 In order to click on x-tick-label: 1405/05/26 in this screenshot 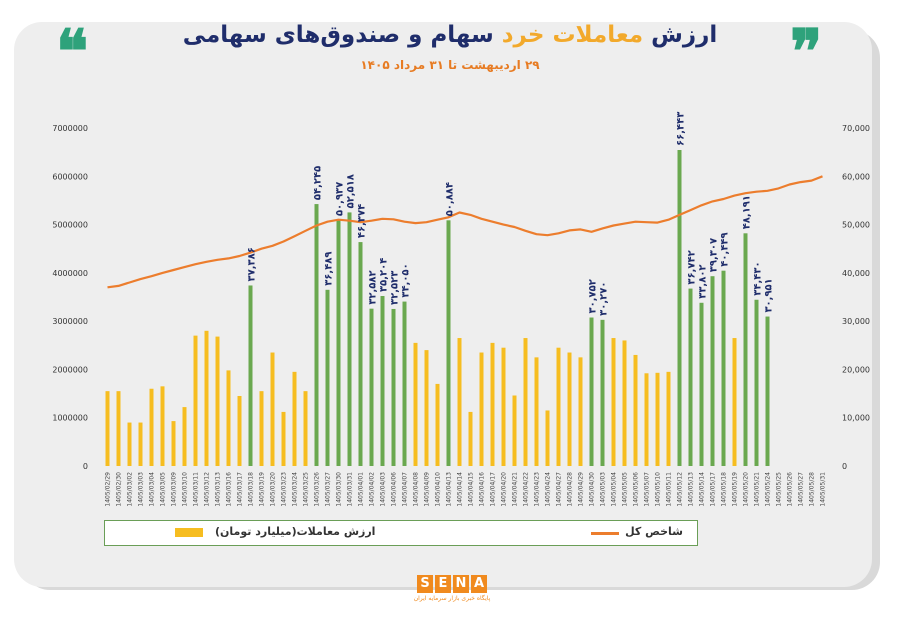, I will do `click(790, 489)`.